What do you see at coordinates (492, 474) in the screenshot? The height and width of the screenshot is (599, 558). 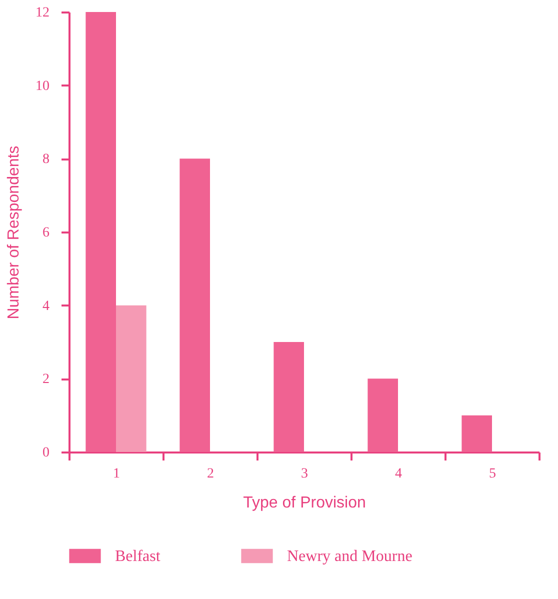 I see `x-tick-label: 5` at bounding box center [492, 474].